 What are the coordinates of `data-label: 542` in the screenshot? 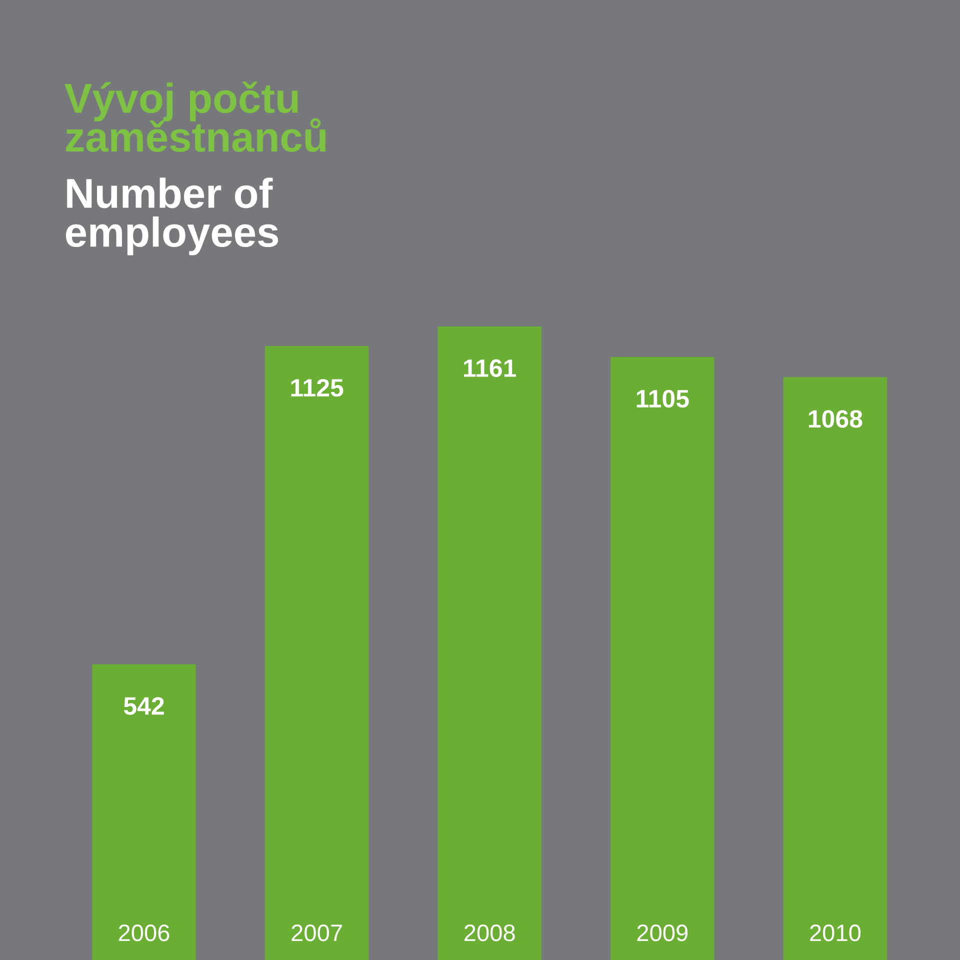 It's located at (144, 706).